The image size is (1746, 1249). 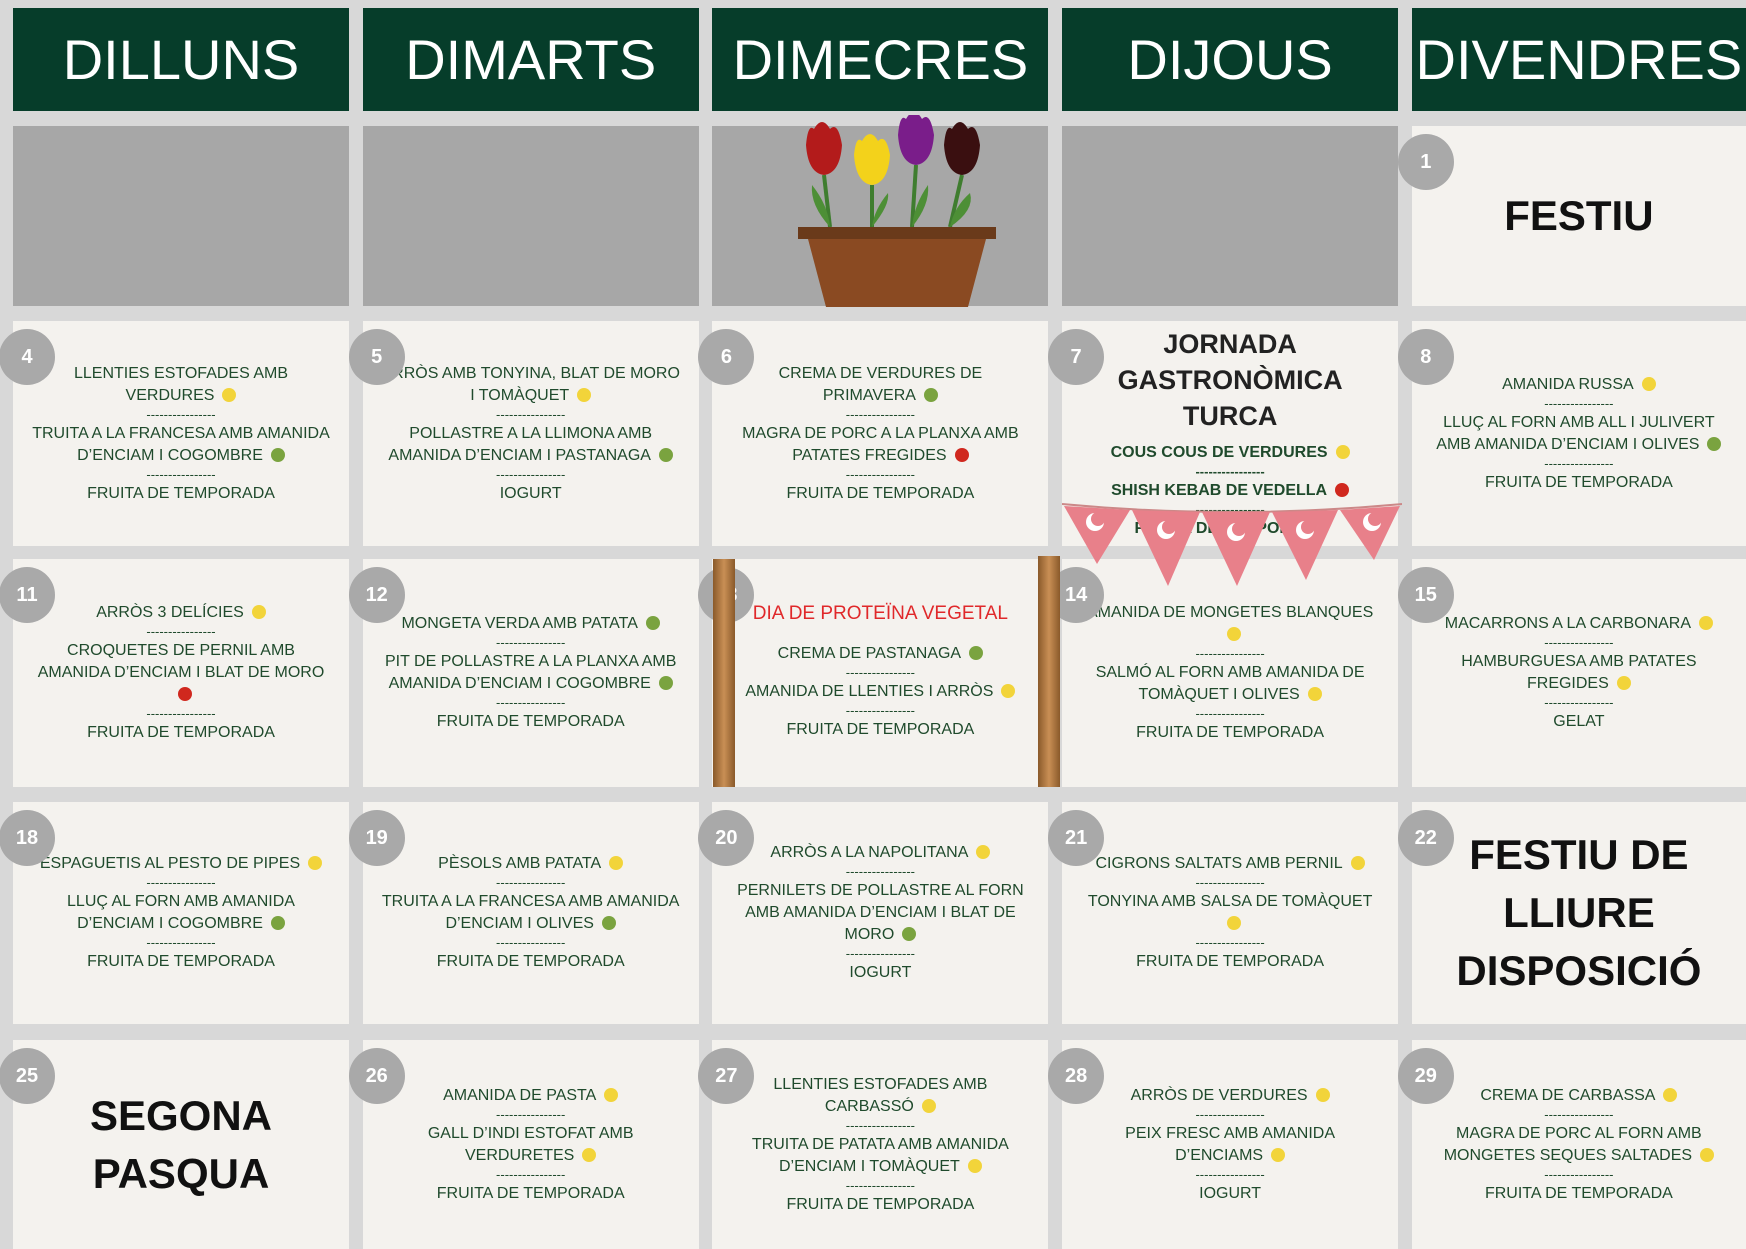 What do you see at coordinates (27, 838) in the screenshot?
I see `day-number: 18` at bounding box center [27, 838].